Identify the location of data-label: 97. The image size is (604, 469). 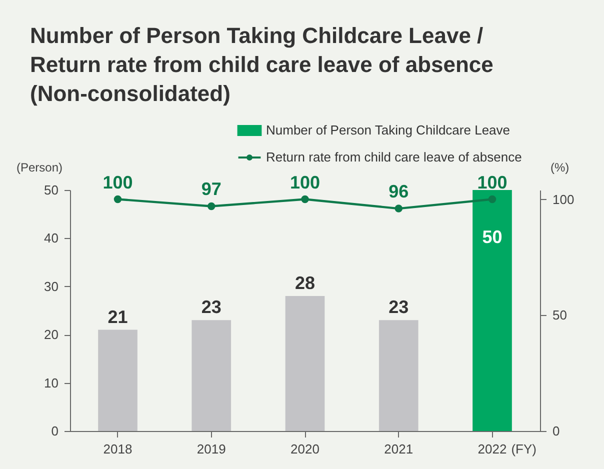
(211, 189).